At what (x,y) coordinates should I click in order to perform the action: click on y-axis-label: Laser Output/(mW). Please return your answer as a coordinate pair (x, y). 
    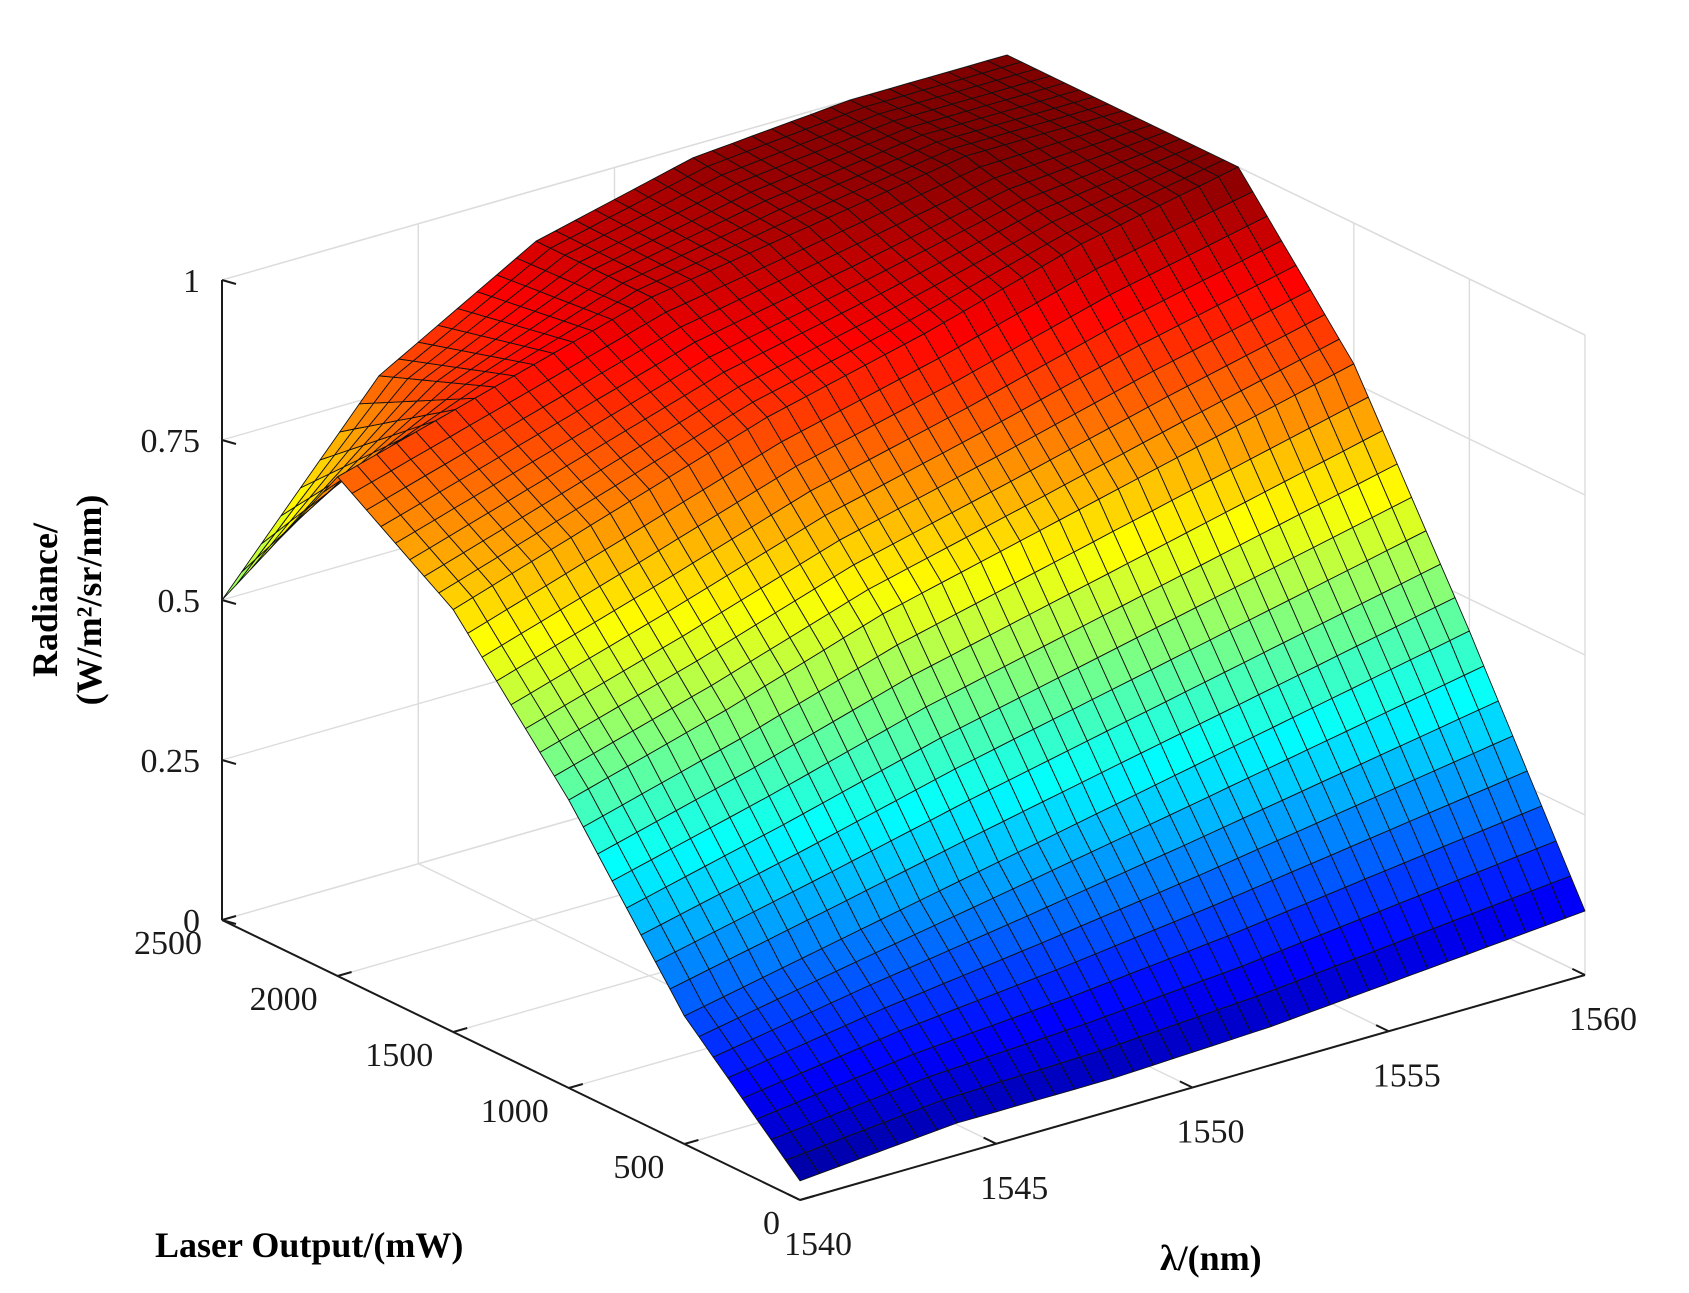
    Looking at the image, I should click on (309, 1245).